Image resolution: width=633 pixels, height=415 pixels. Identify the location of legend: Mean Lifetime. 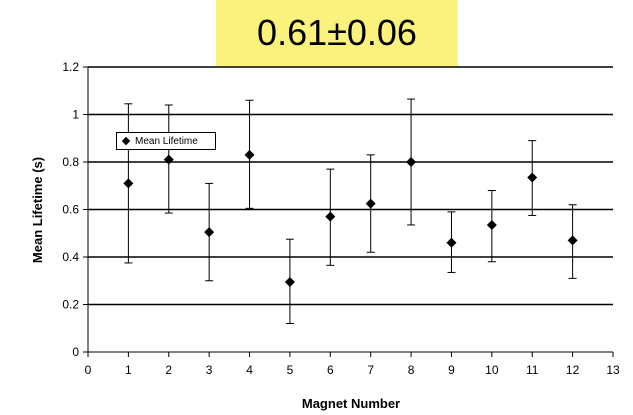
(166, 141).